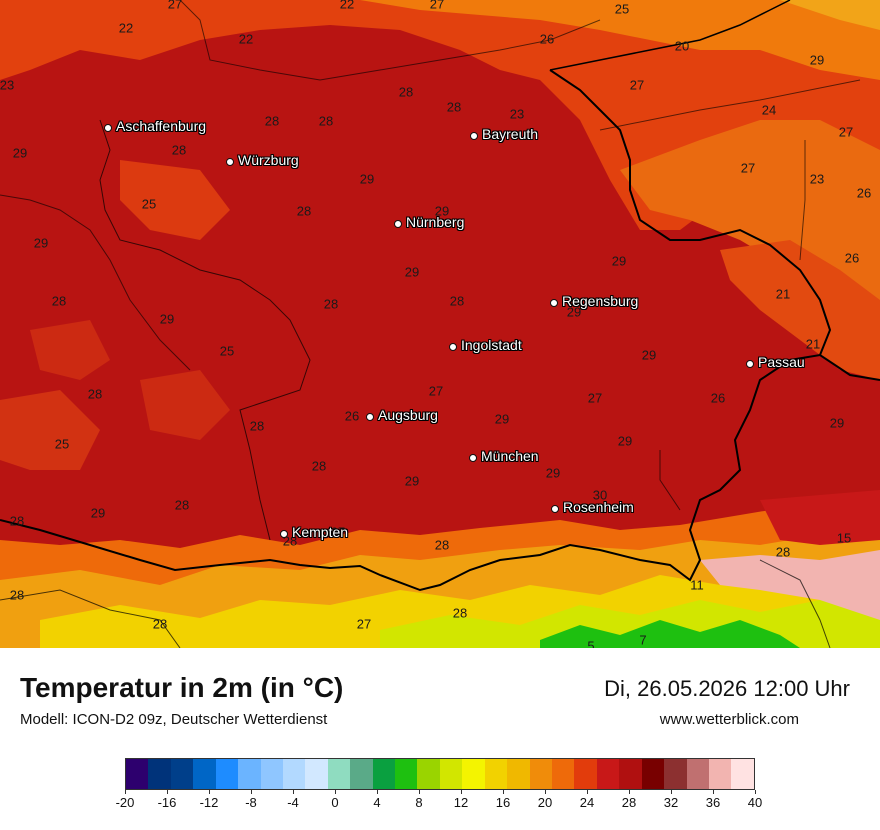 This screenshot has width=880, height=830. I want to click on website-link: www.wetterblick.com, so click(729, 719).